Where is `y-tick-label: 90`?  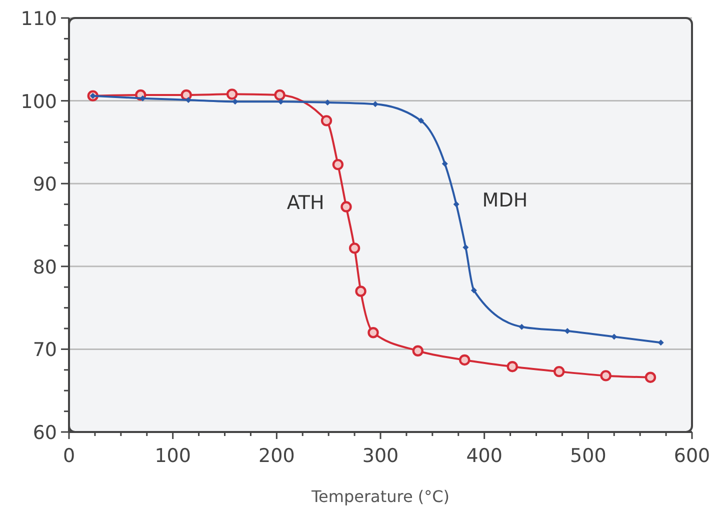 y-tick-label: 90 is located at coordinates (44, 185).